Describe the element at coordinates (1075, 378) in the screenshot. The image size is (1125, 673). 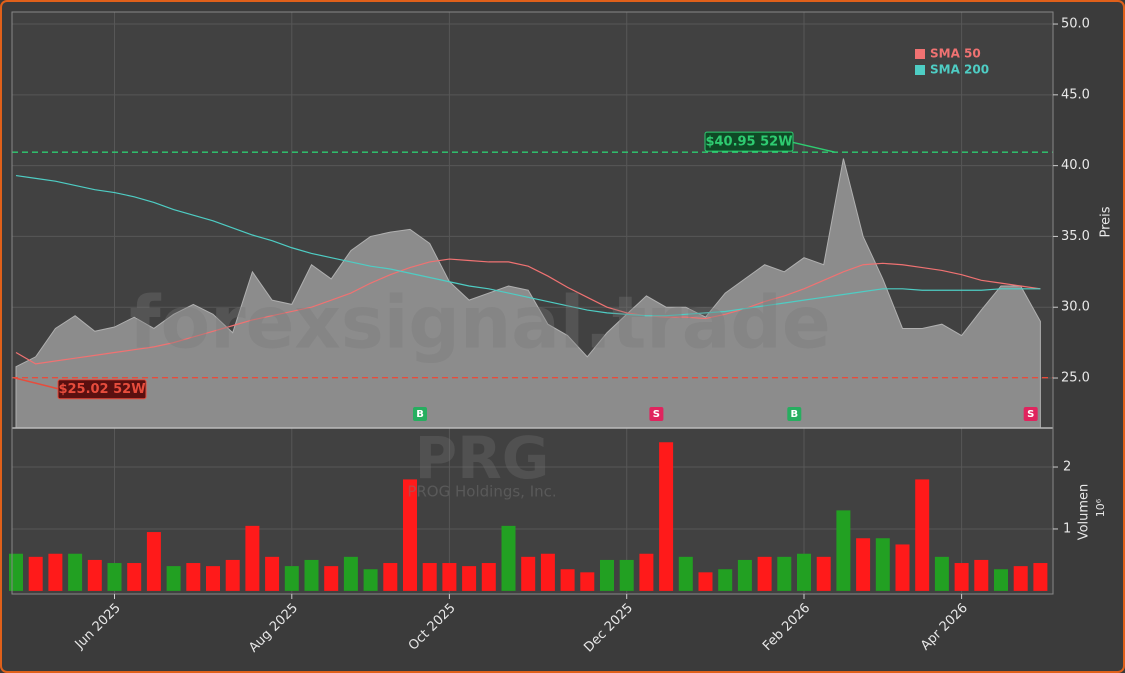
I see `y-tick-label: 25.0` at that location.